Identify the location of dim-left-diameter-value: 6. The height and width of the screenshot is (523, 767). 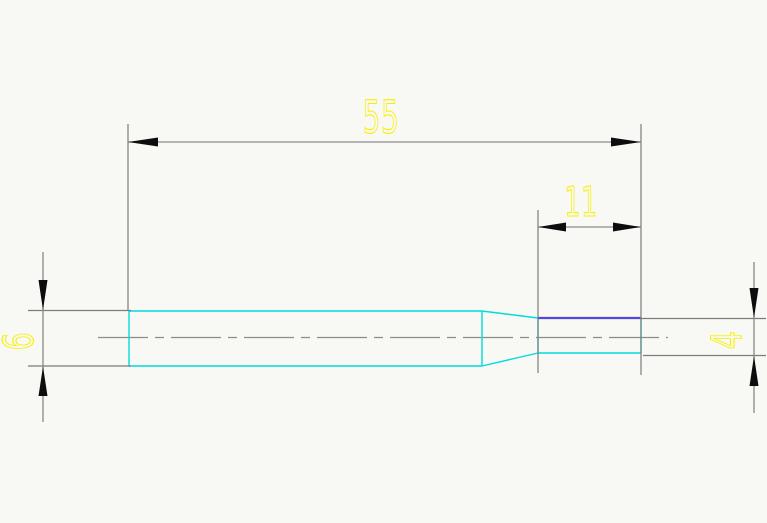
(22, 341).